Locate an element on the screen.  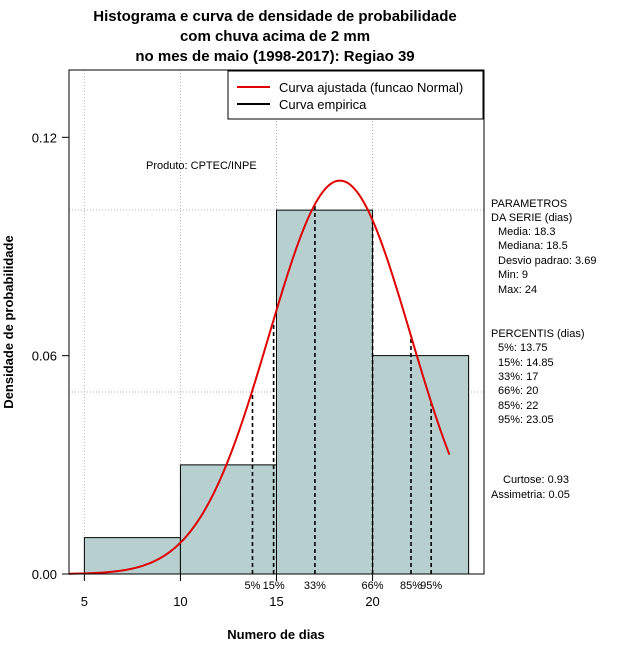
legend-box is located at coordinates (355, 95).